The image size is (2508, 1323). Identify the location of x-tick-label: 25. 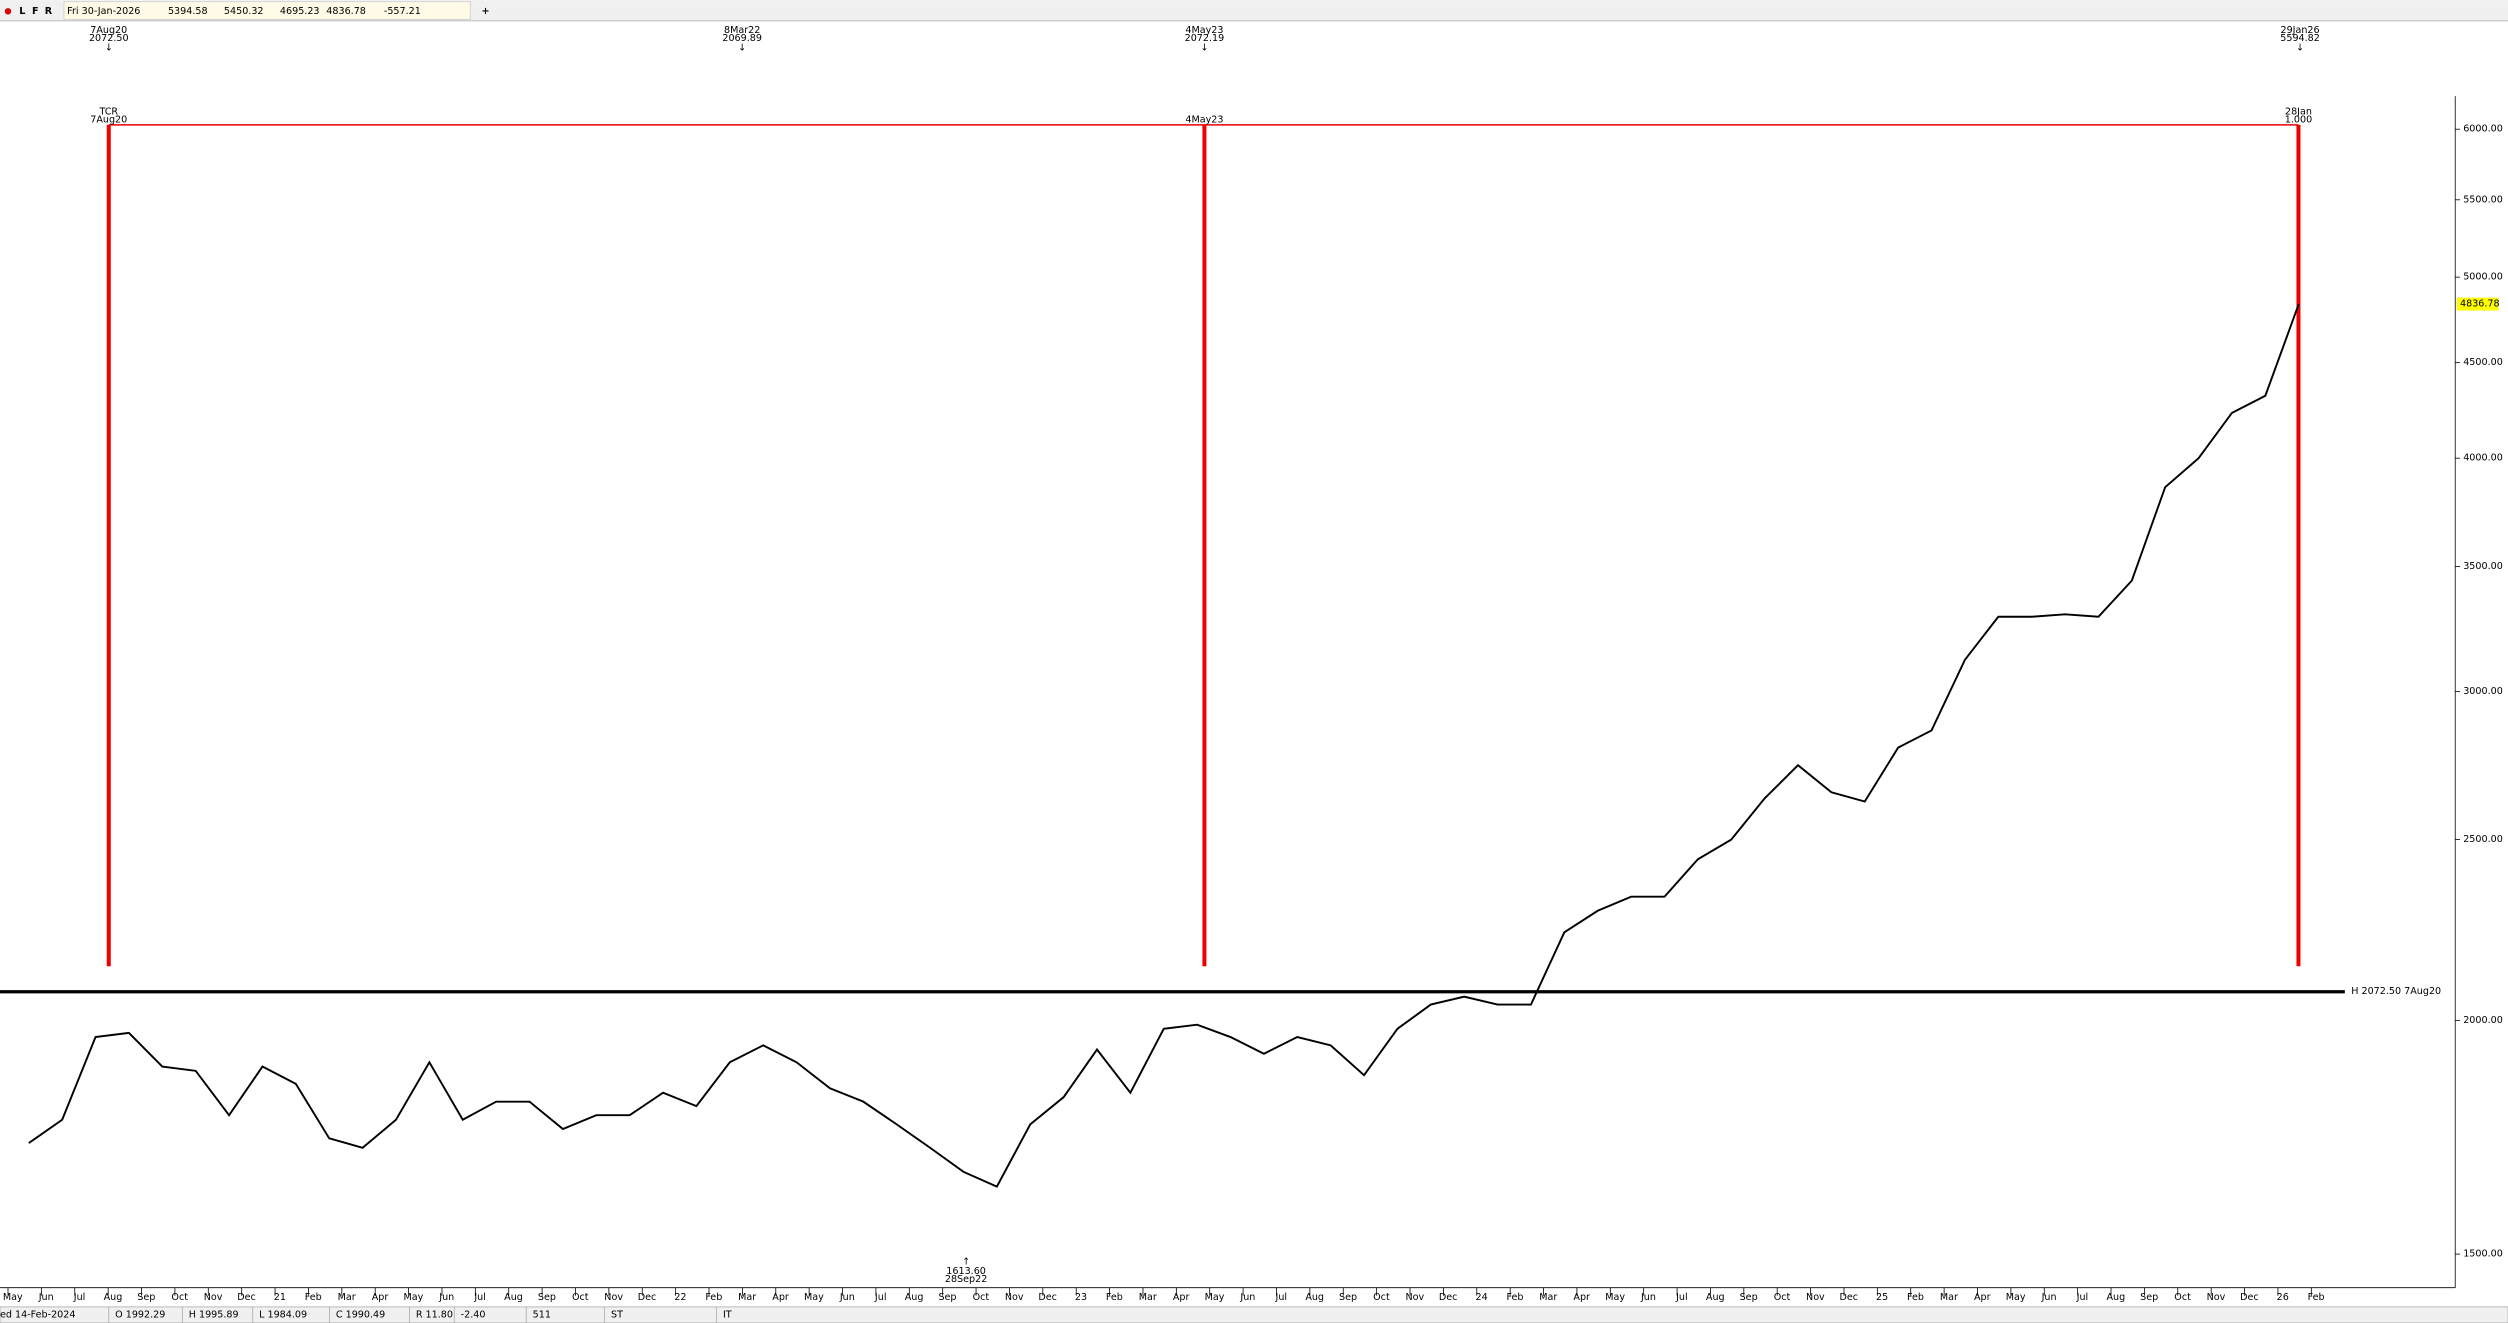
(1882, 1297).